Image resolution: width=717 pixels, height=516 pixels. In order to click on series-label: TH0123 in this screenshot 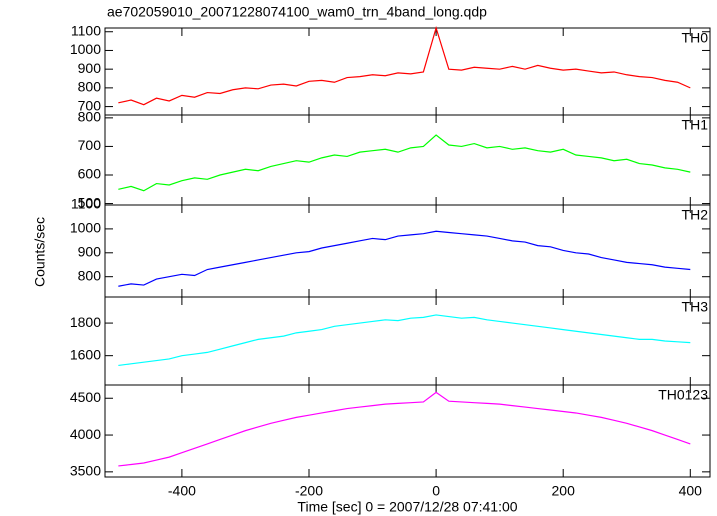, I will do `click(683, 395)`.